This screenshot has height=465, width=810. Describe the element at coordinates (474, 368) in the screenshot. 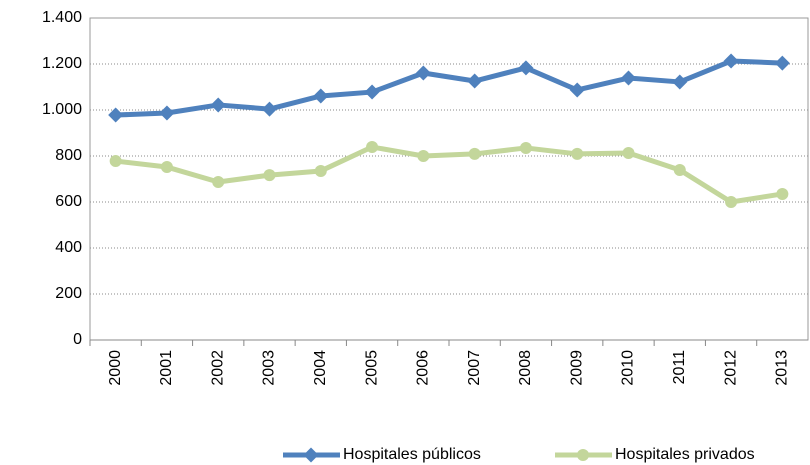

I see `x-tick-label: 2007` at that location.